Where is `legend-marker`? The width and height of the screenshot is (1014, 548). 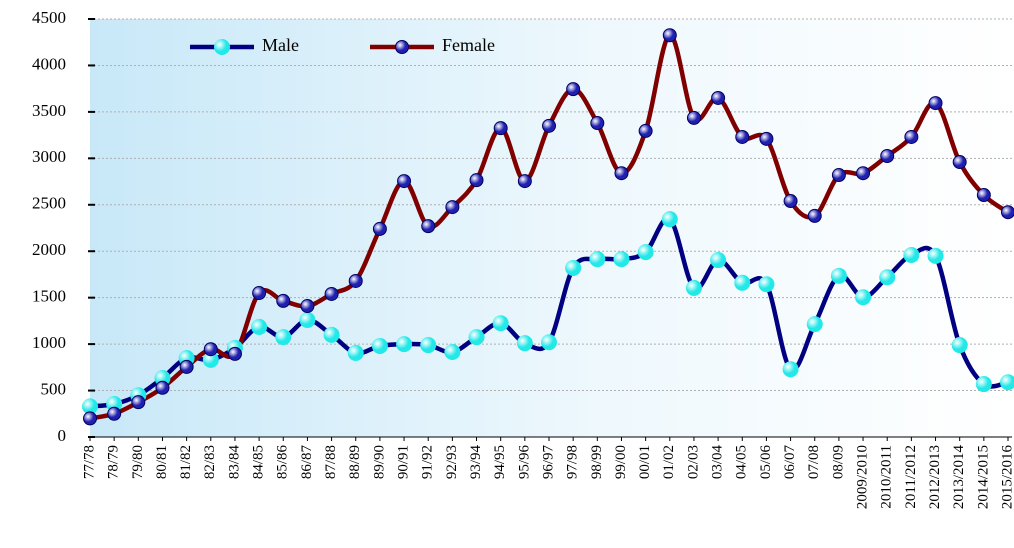
legend-marker is located at coordinates (222, 47).